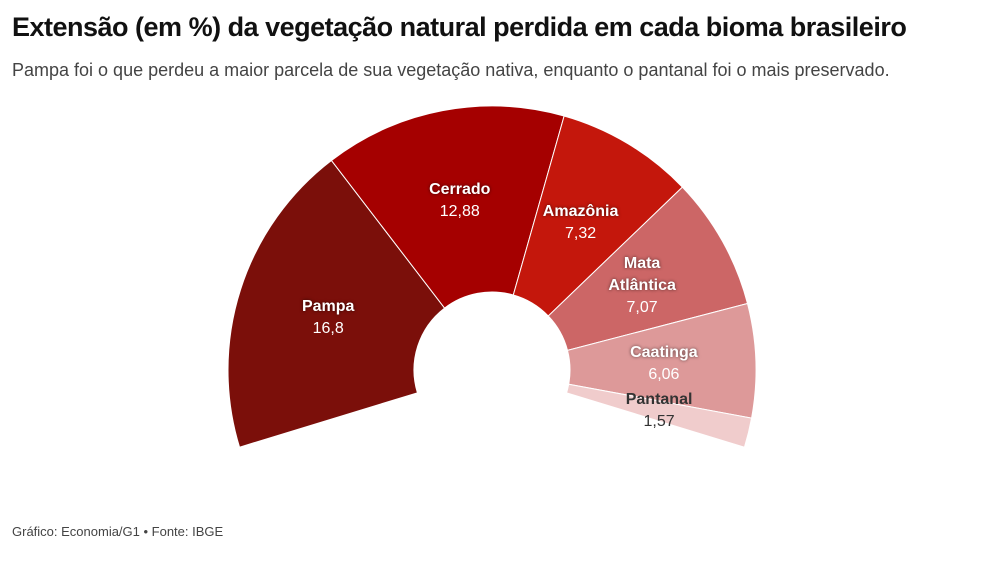  Describe the element at coordinates (581, 223) in the screenshot. I see `slice-label: Amazônia 7,32` at that location.